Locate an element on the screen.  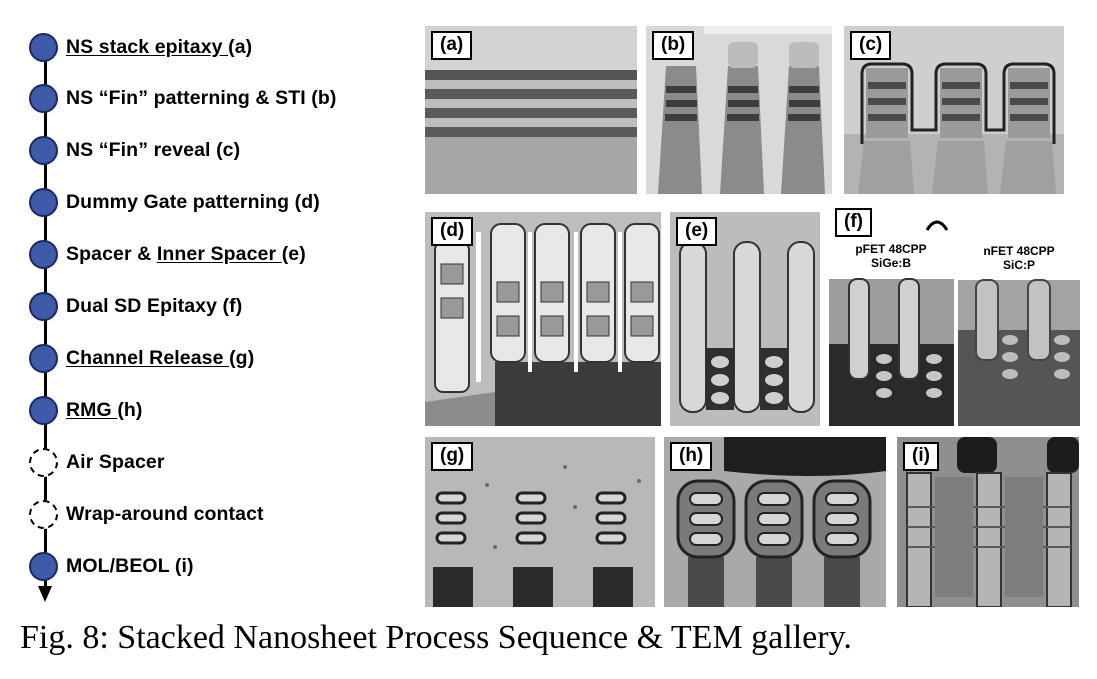
tem-panel-i: (i) is located at coordinates (988, 522).